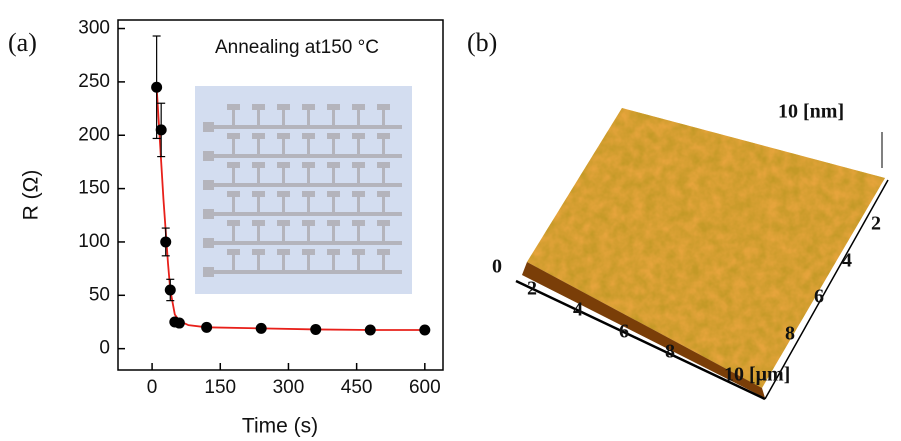  What do you see at coordinates (819, 297) in the screenshot?
I see `afm-y-label: 6` at bounding box center [819, 297].